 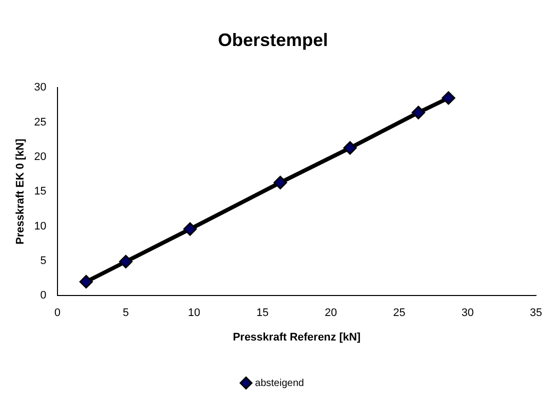 I want to click on x-tick-label: 15, so click(x=262, y=313).